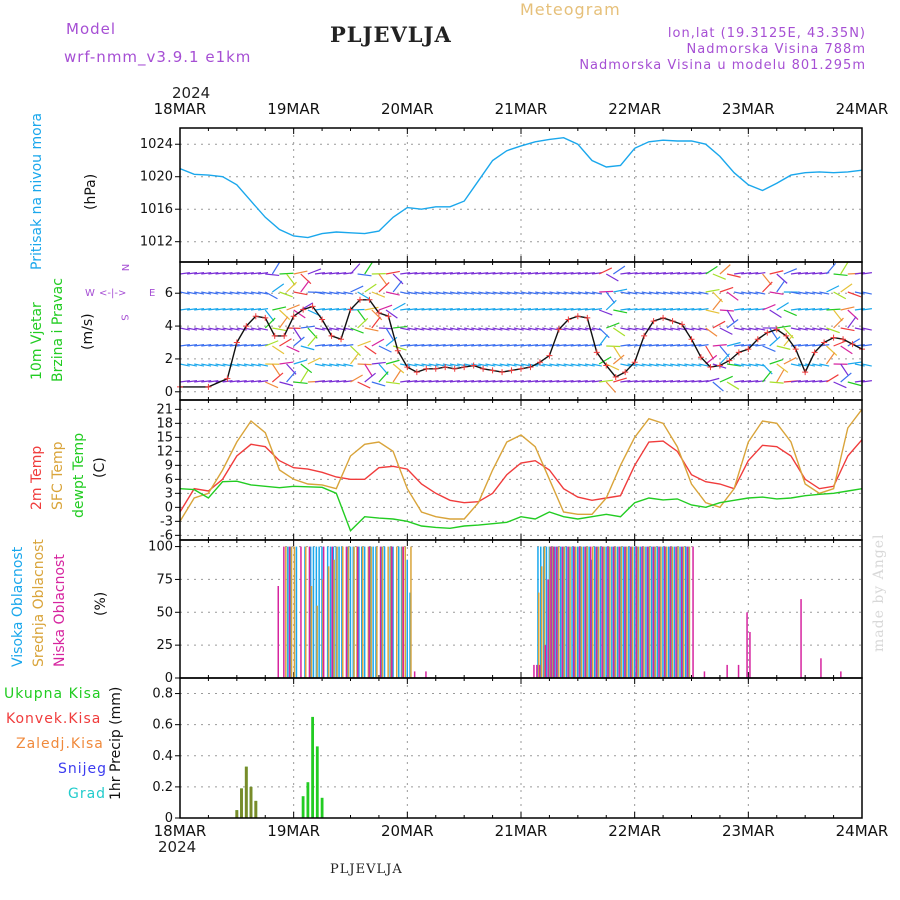 The height and width of the screenshot is (900, 900). What do you see at coordinates (521, 609) in the screenshot?
I see `panel-frame-cloud` at bounding box center [521, 609].